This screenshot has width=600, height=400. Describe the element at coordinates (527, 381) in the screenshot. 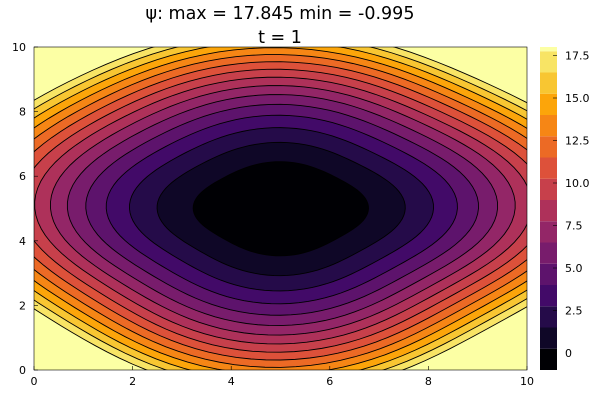

I see `x-tick-label: 10` at that location.